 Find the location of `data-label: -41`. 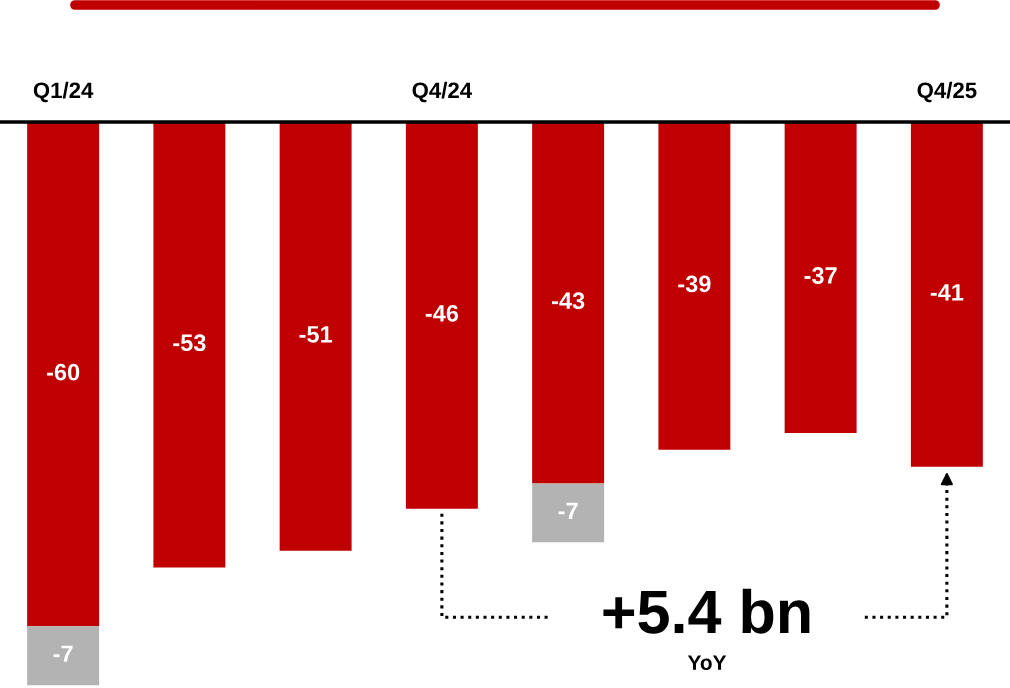

data-label: -41 is located at coordinates (947, 292).